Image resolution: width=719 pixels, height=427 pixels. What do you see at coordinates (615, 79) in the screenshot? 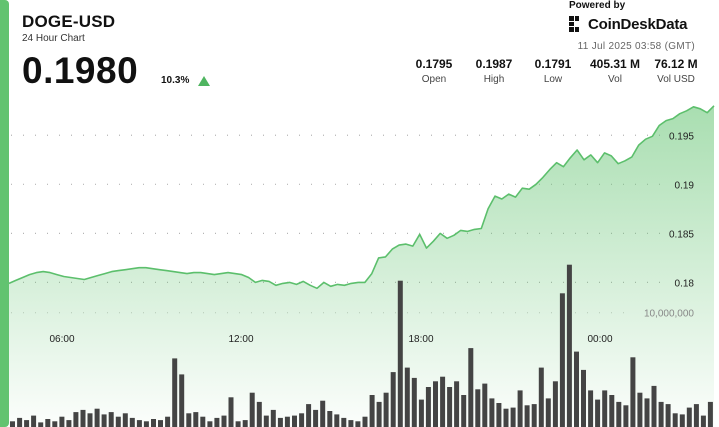
I see `stat-label: Vol` at bounding box center [615, 79].